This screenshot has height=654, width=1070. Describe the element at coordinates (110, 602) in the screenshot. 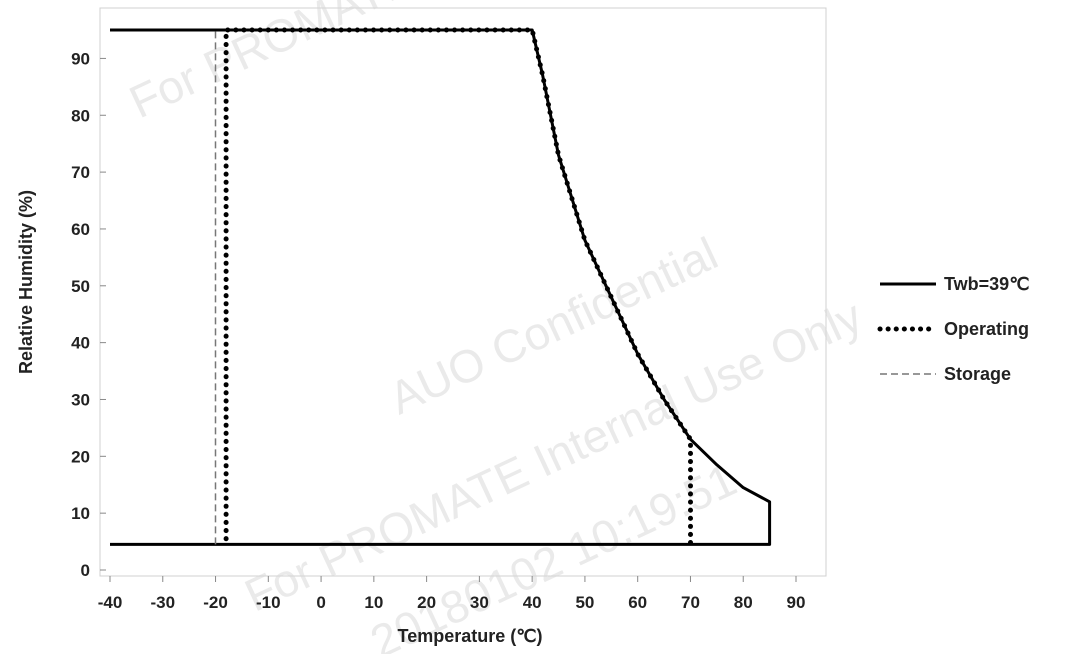

I see `x-tick-label: -40` at that location.